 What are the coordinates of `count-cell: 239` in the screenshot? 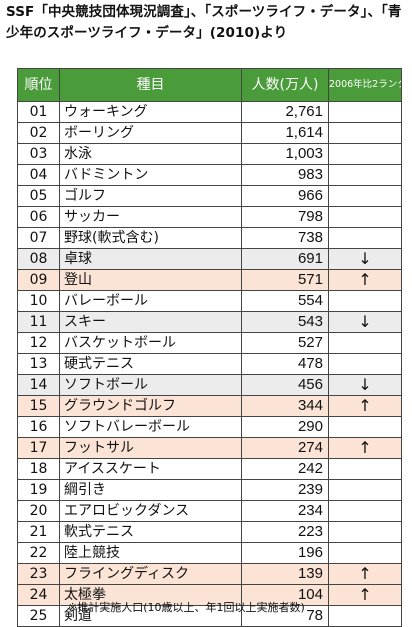 It's located at (285, 490).